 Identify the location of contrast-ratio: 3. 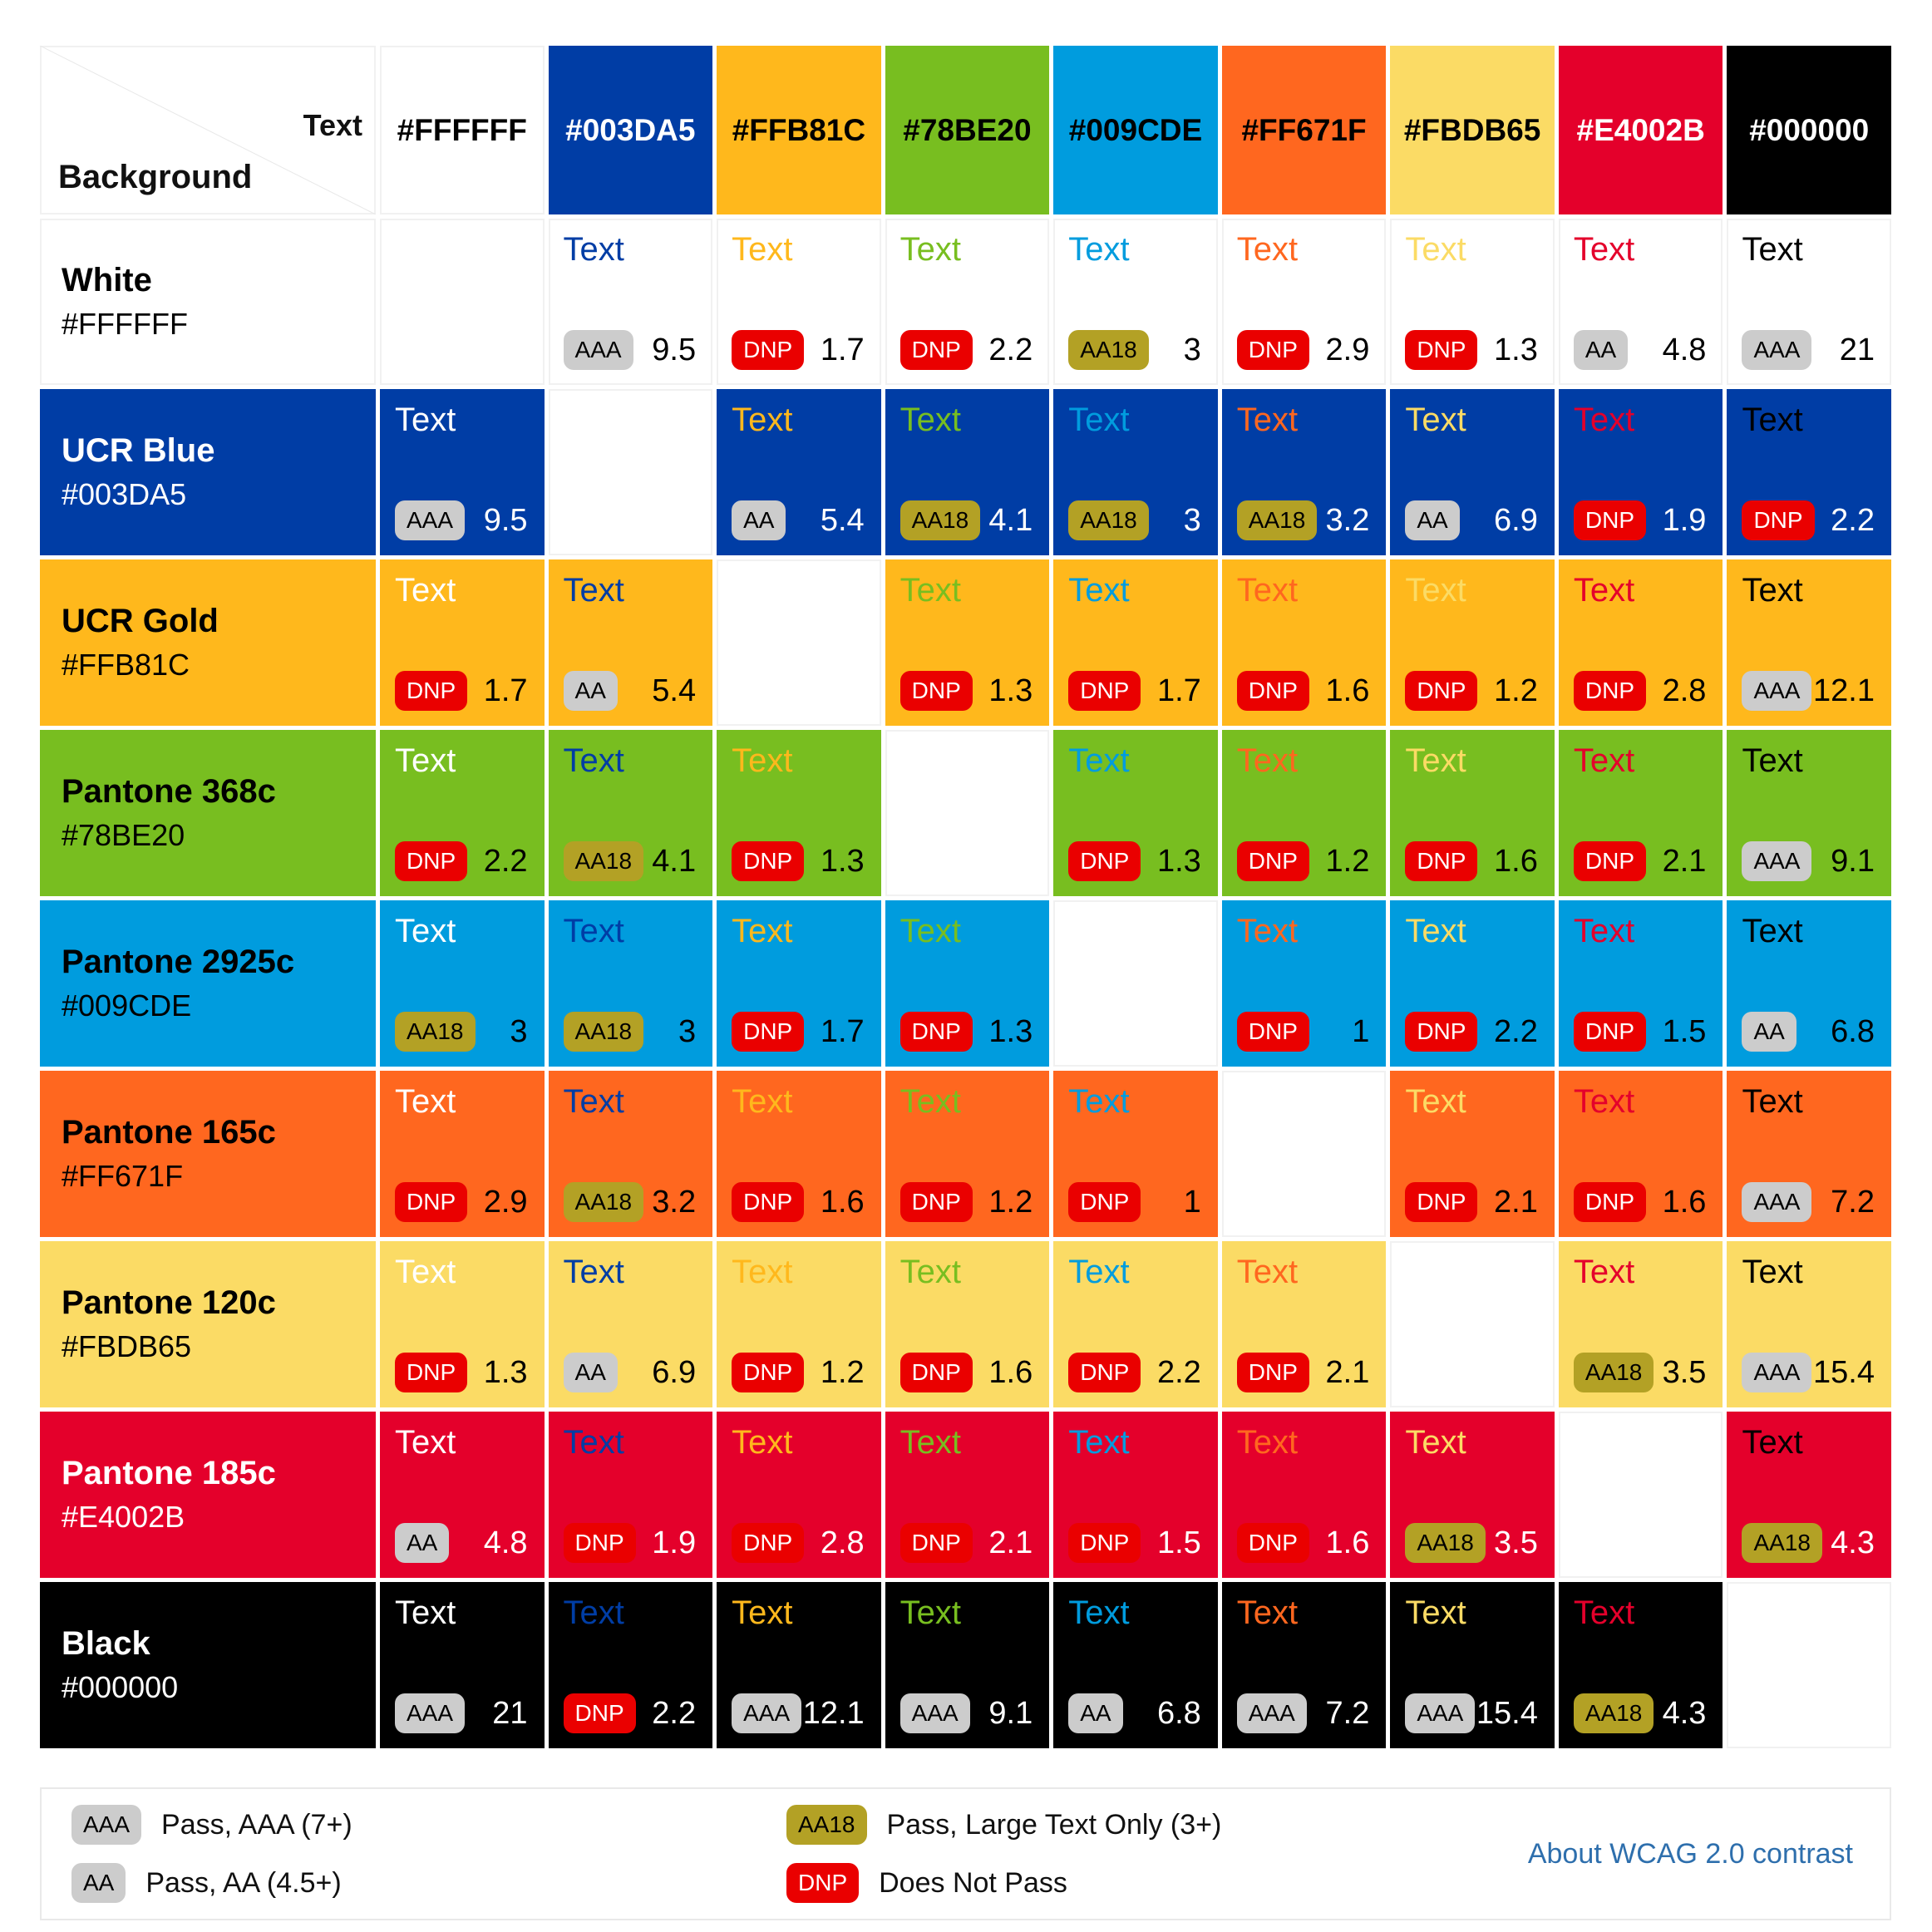
(519, 1031).